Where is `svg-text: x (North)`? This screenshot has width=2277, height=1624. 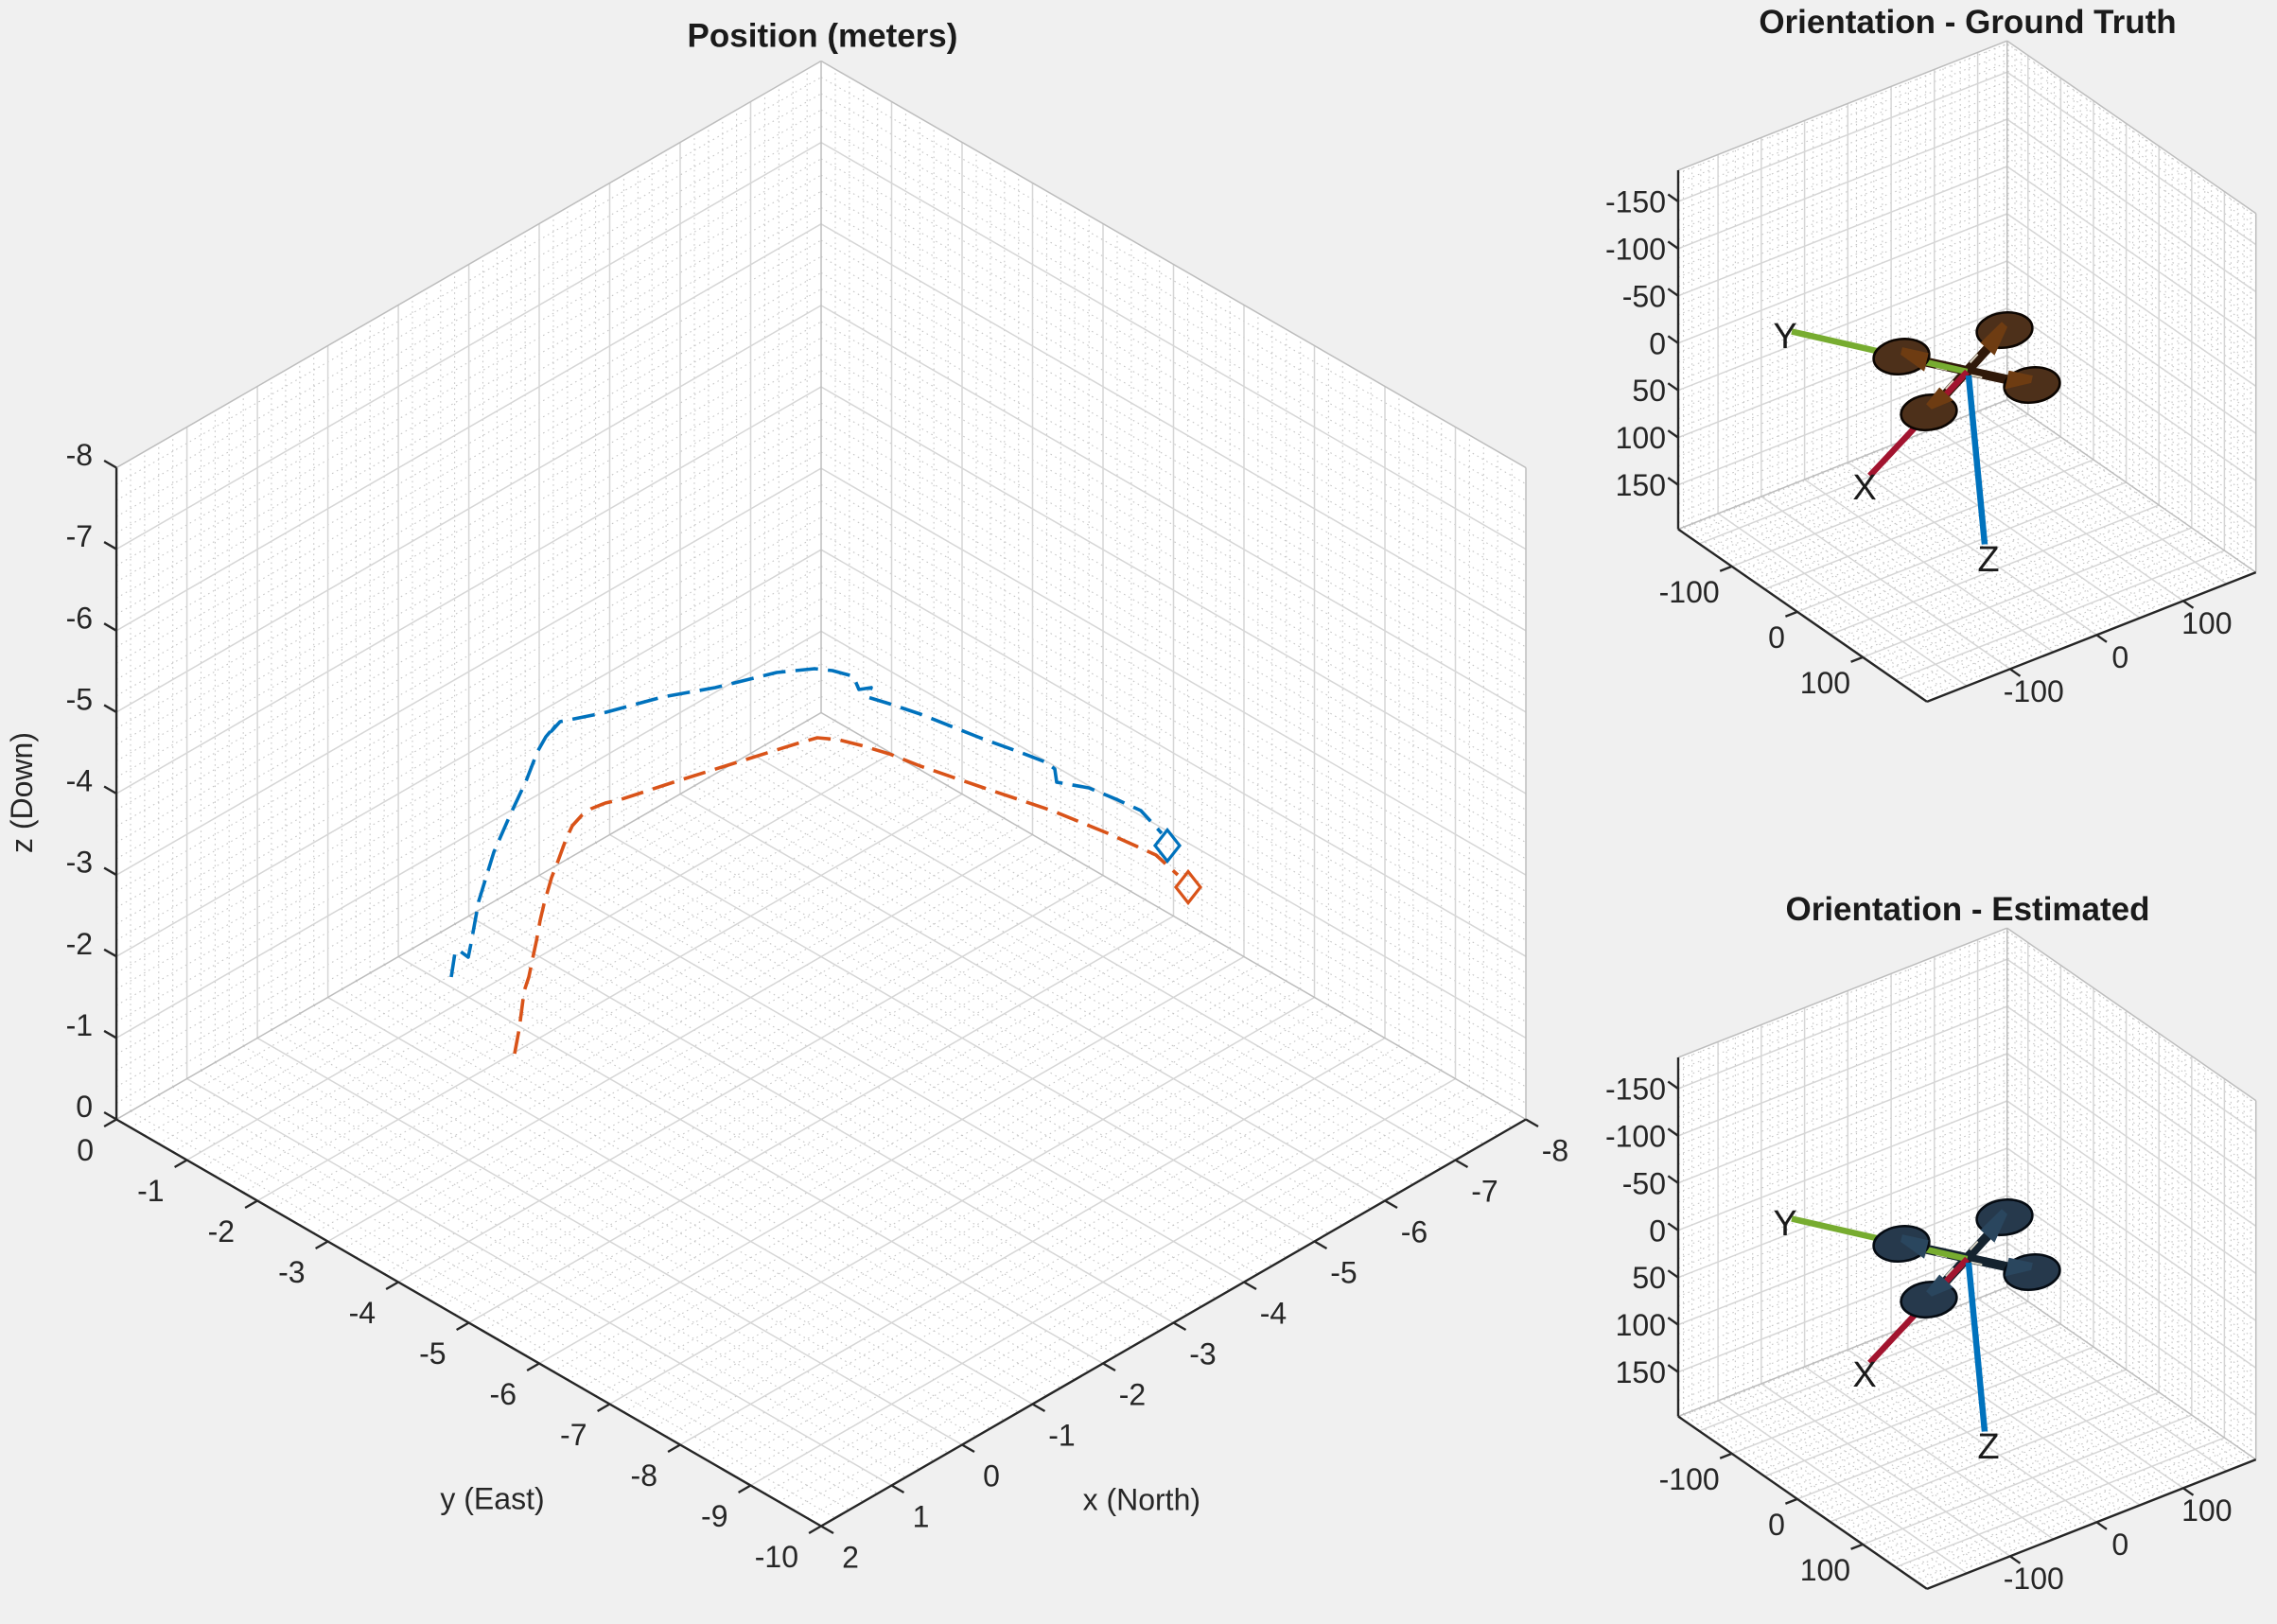 svg-text: x (North) is located at coordinates (1141, 1500).